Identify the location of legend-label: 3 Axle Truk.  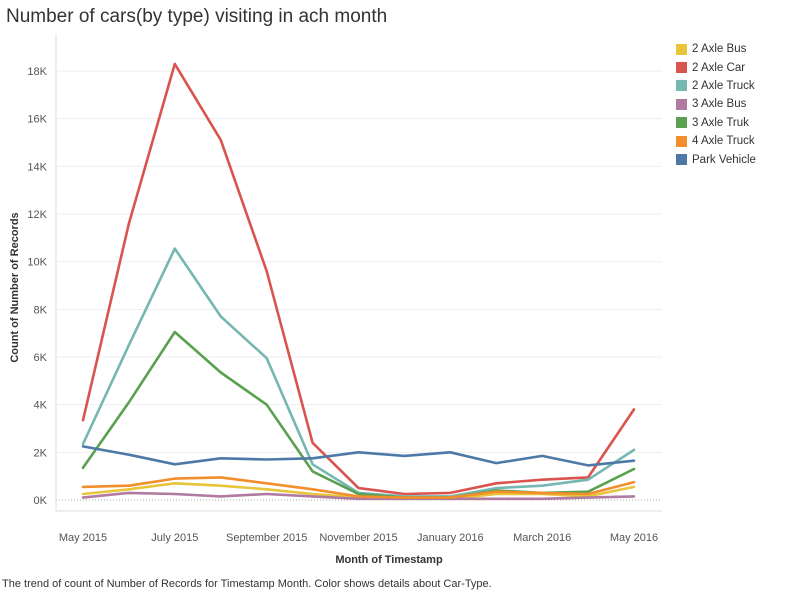
(720, 122).